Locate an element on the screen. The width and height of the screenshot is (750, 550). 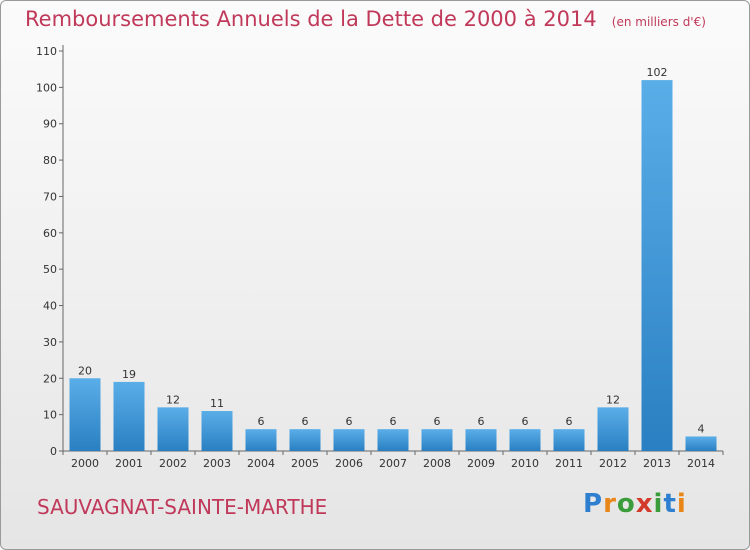
x-tick-label: 2001 is located at coordinates (129, 463).